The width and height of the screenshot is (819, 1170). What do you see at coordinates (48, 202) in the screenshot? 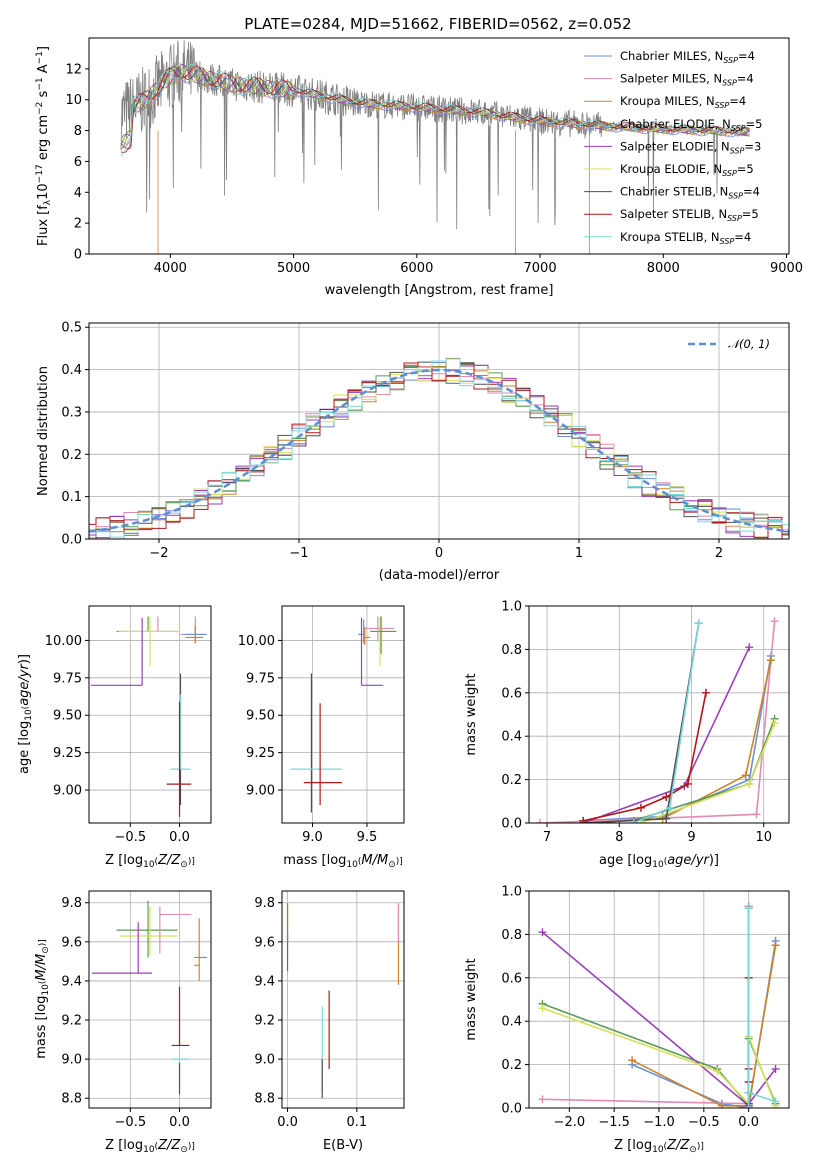
I see `y-label-part: λ` at bounding box center [48, 202].